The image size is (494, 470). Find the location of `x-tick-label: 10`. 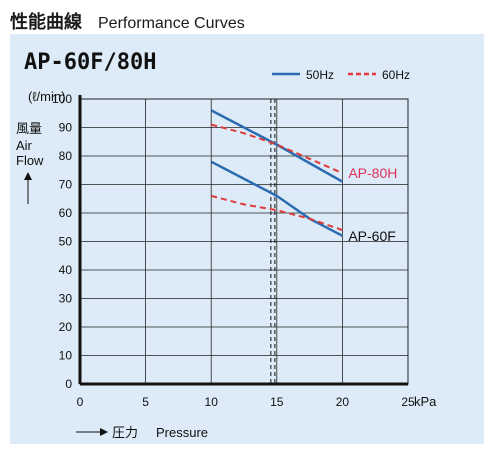

x-tick-label: 10 is located at coordinates (212, 402).